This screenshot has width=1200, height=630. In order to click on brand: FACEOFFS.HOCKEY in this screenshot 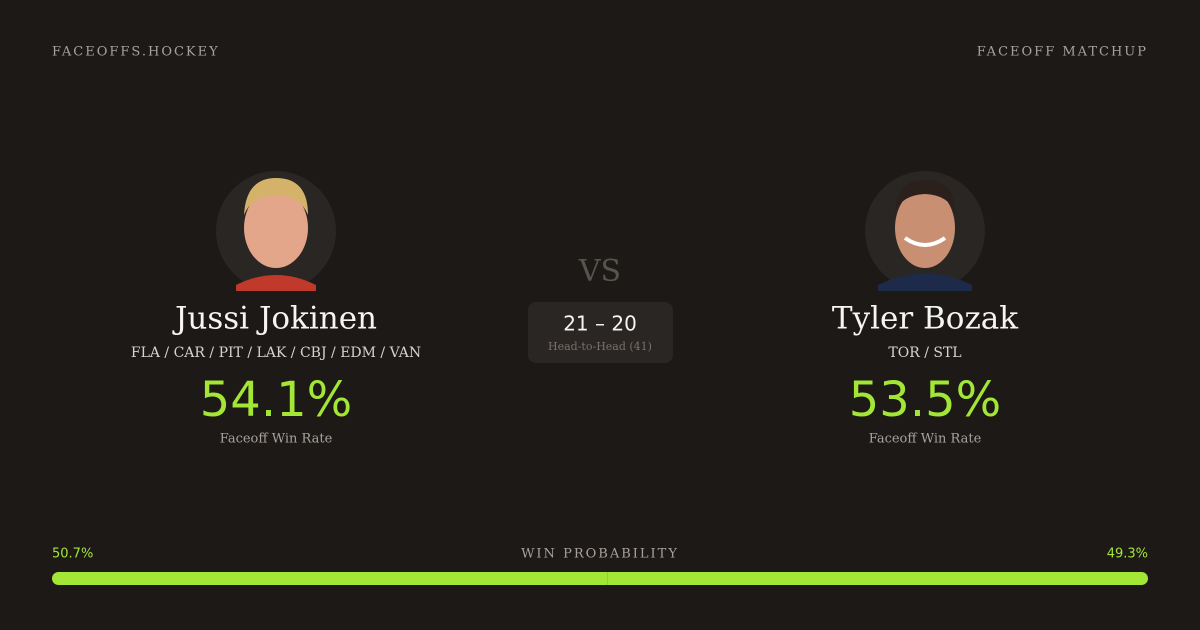, I will do `click(136, 52)`.